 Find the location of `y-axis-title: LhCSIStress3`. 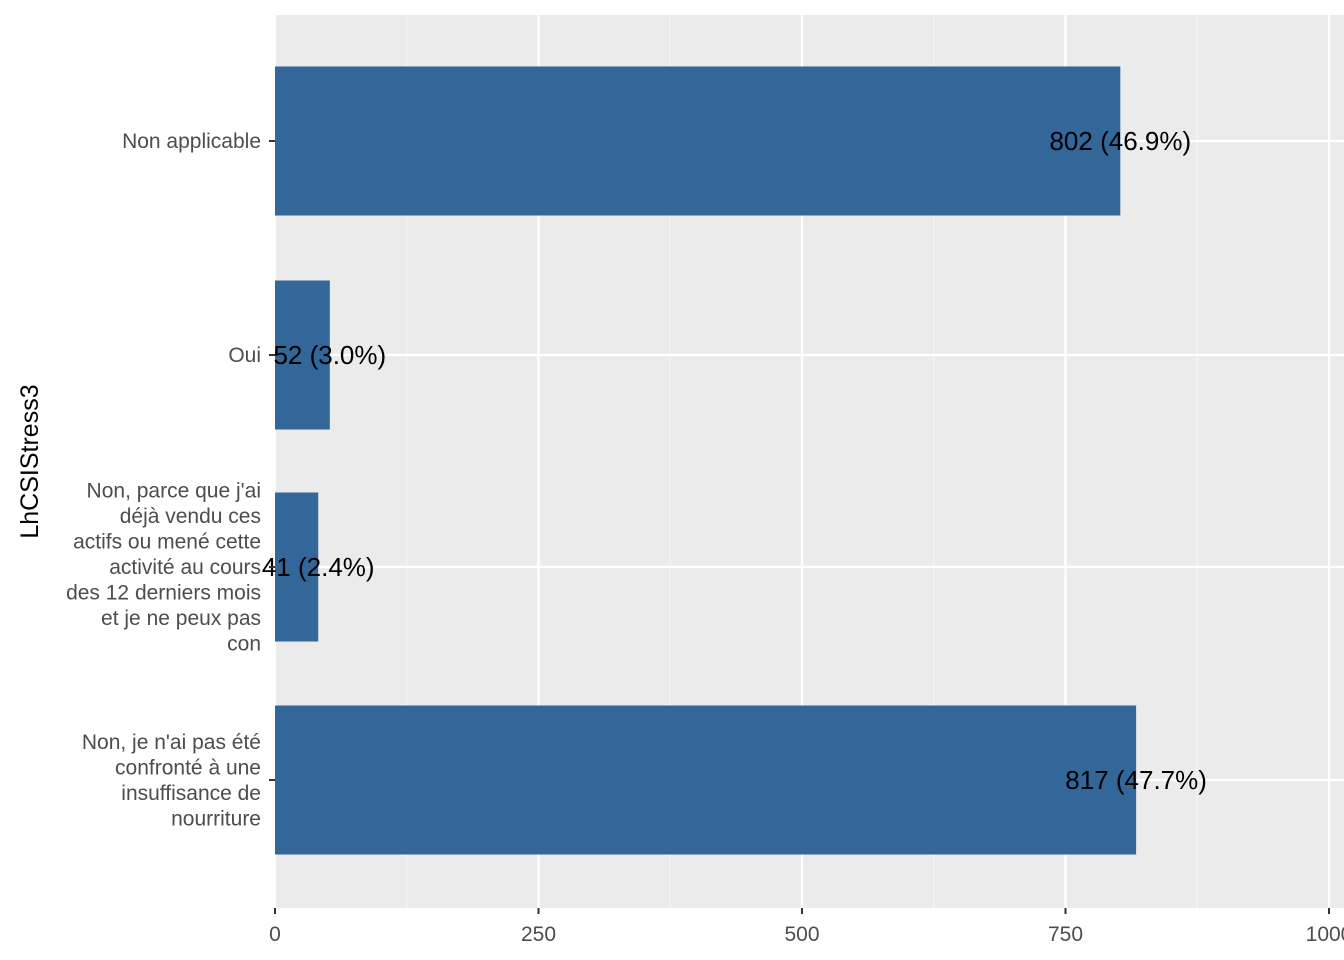

y-axis-title: LhCSIStress3 is located at coordinates (30, 461).